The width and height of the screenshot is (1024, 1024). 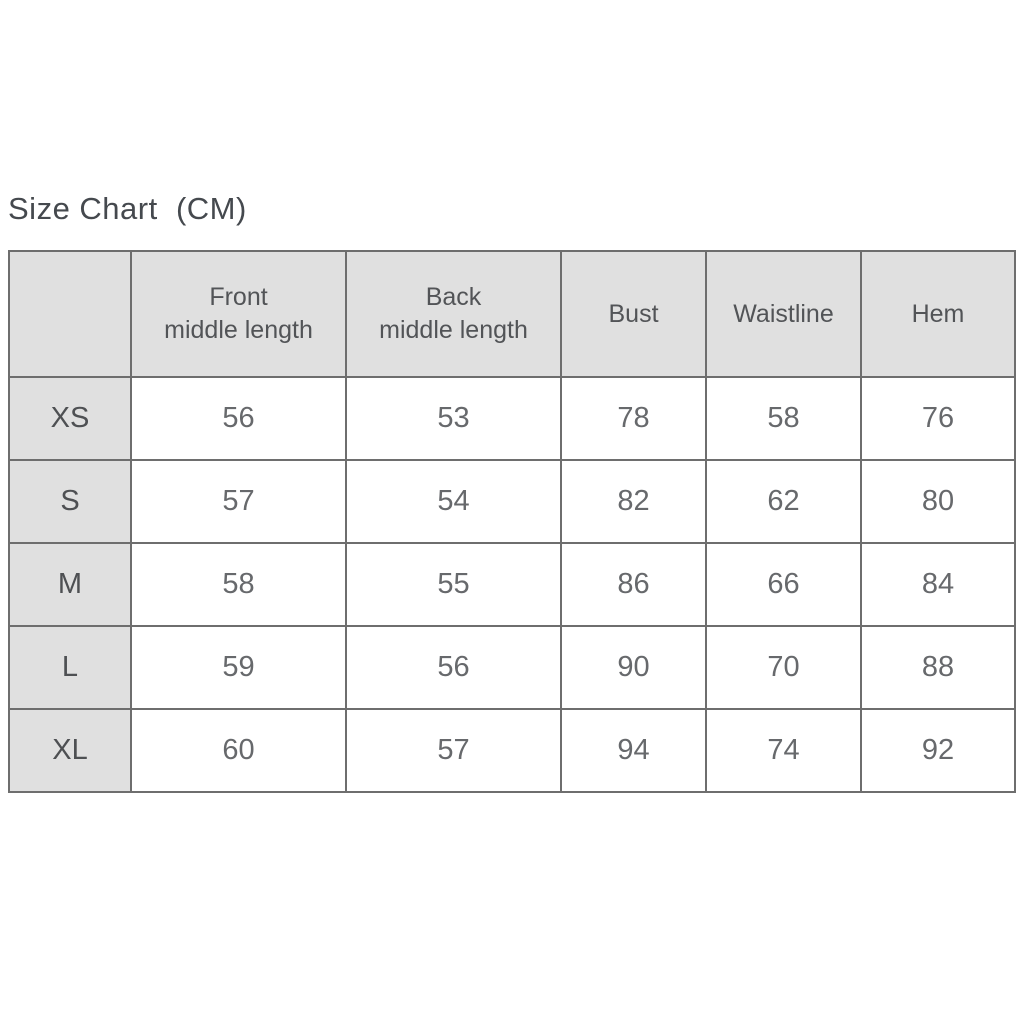 What do you see at coordinates (70, 314) in the screenshot?
I see `corner-cell` at bounding box center [70, 314].